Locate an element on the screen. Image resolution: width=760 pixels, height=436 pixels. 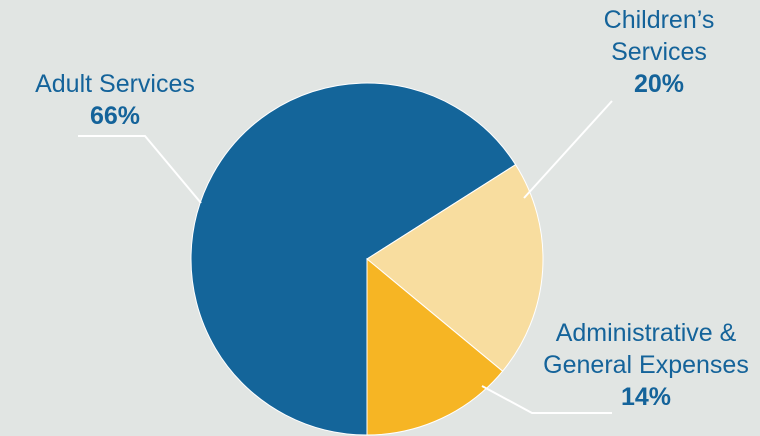
slice-label-childrens-services: Children’s Services 20% is located at coordinates (654, 52).